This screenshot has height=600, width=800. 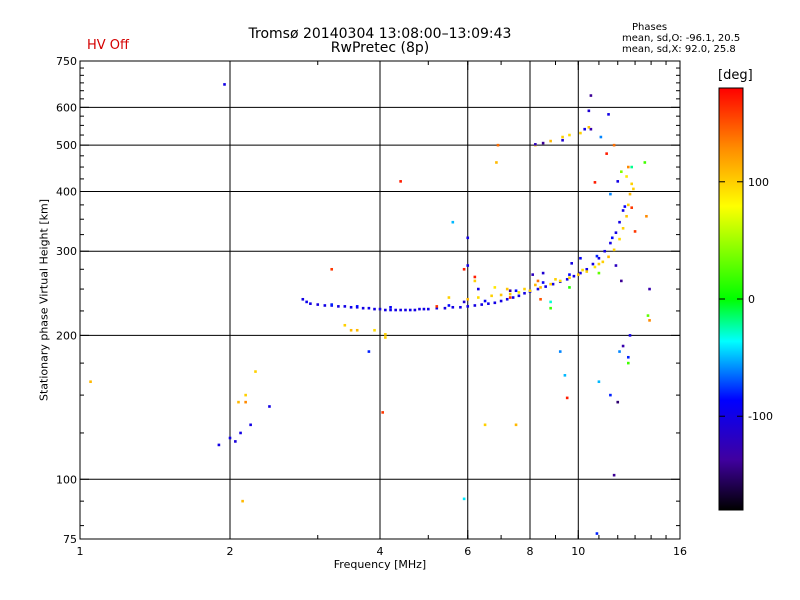 I want to click on y-tick-label: 200, so click(x=66, y=335).